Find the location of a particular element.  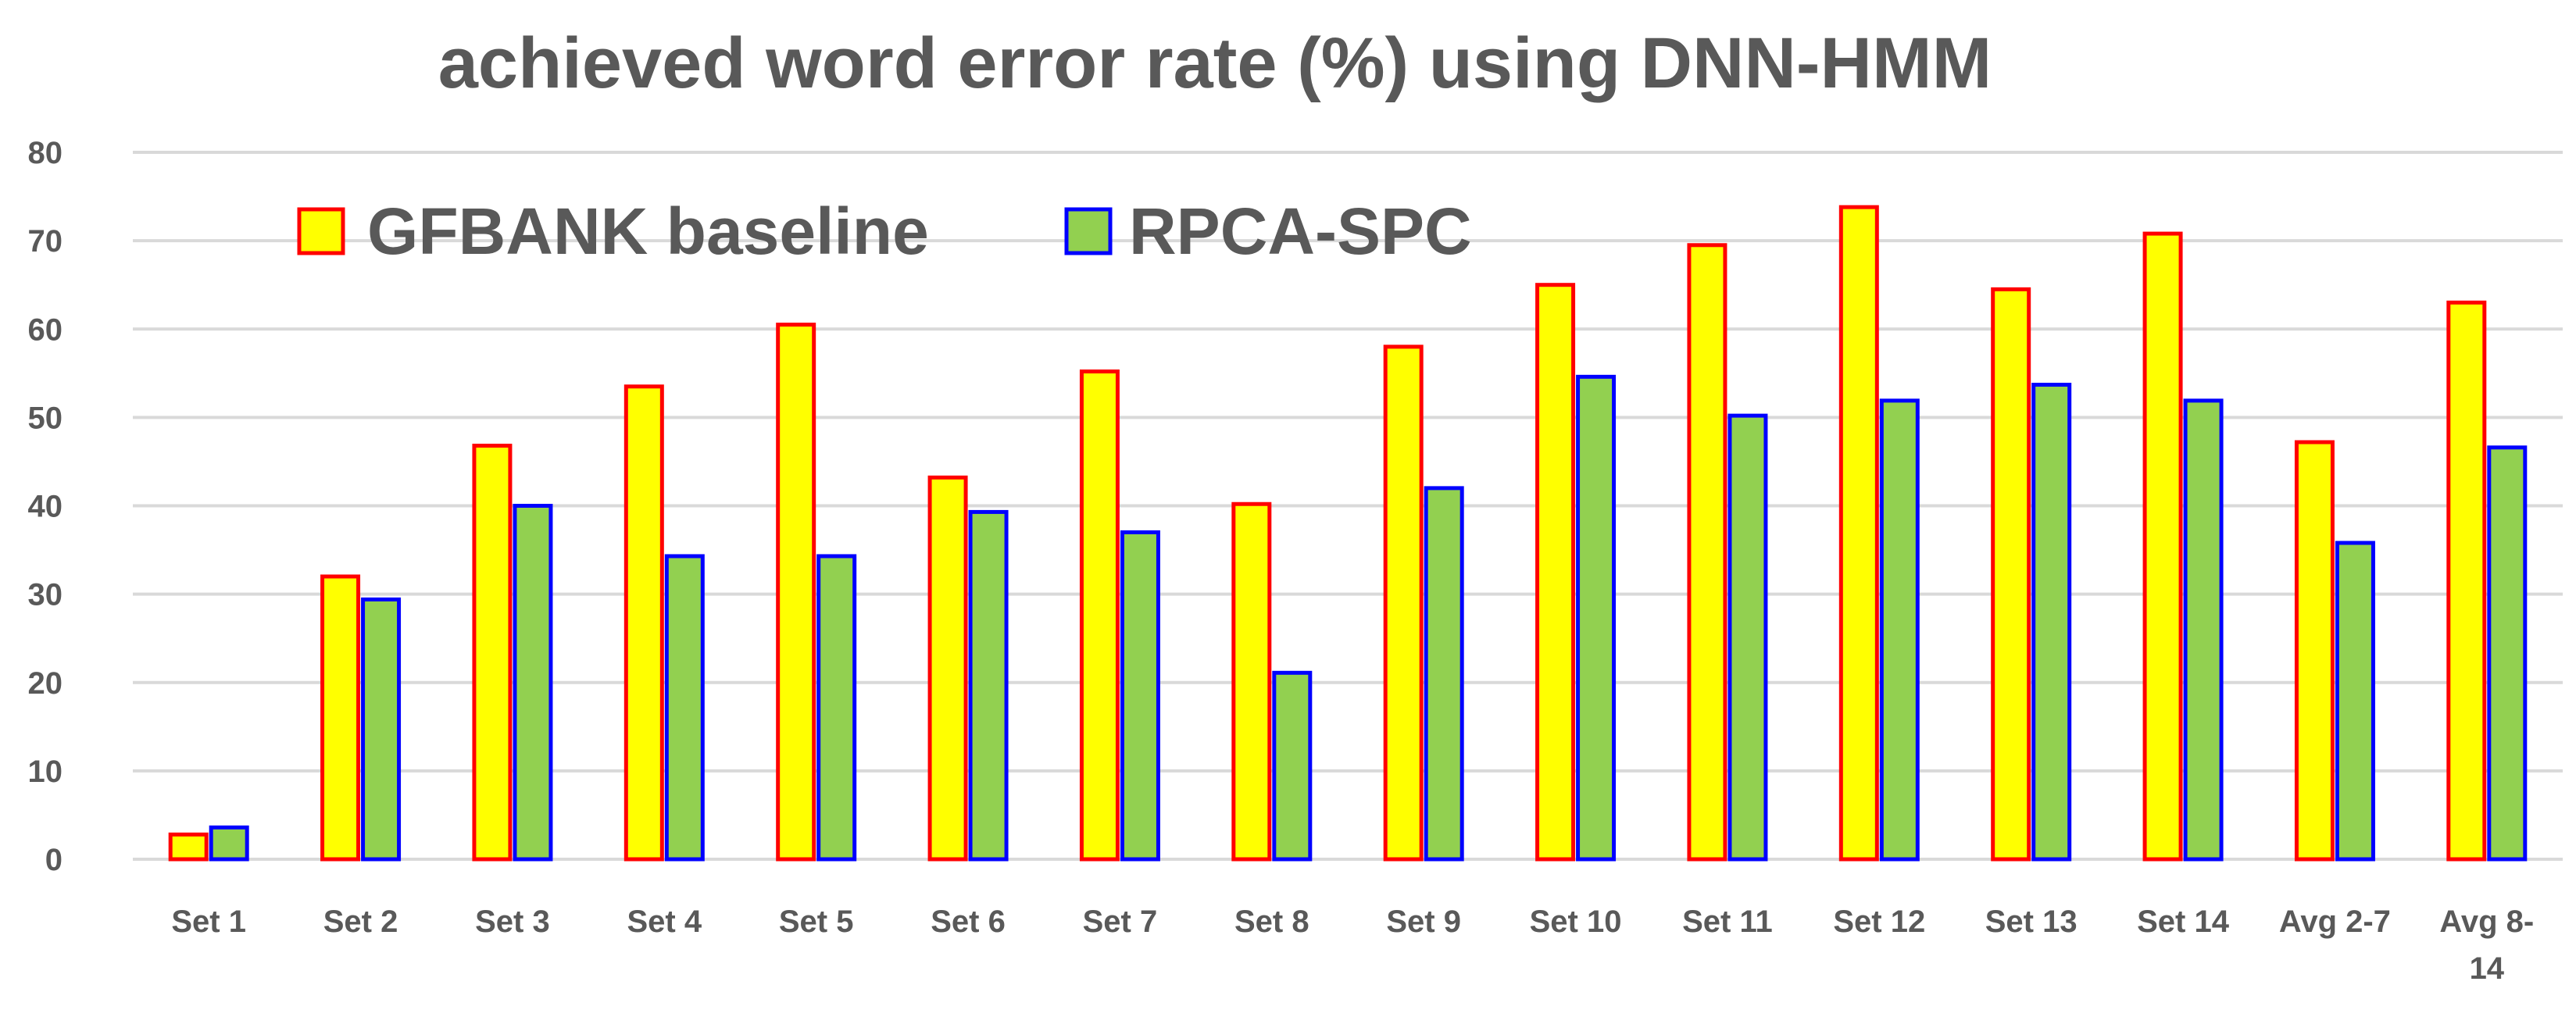

x-tick-label: Set 6 is located at coordinates (969, 922).